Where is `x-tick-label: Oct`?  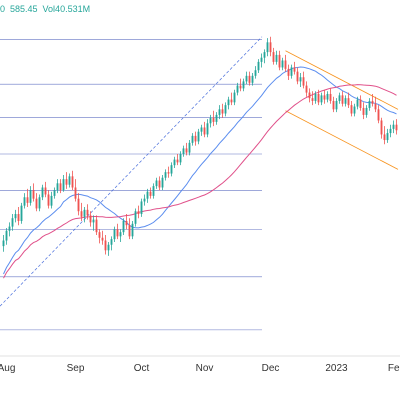
x-tick-label: Oct is located at coordinates (142, 368).